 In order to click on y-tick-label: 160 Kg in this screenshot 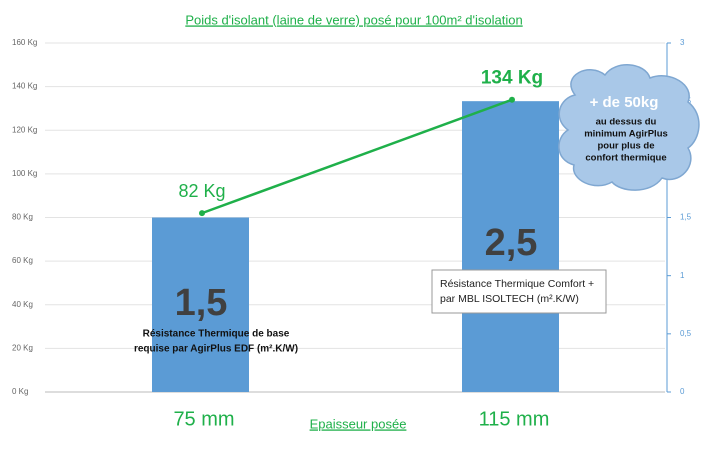, I will do `click(24, 42)`.